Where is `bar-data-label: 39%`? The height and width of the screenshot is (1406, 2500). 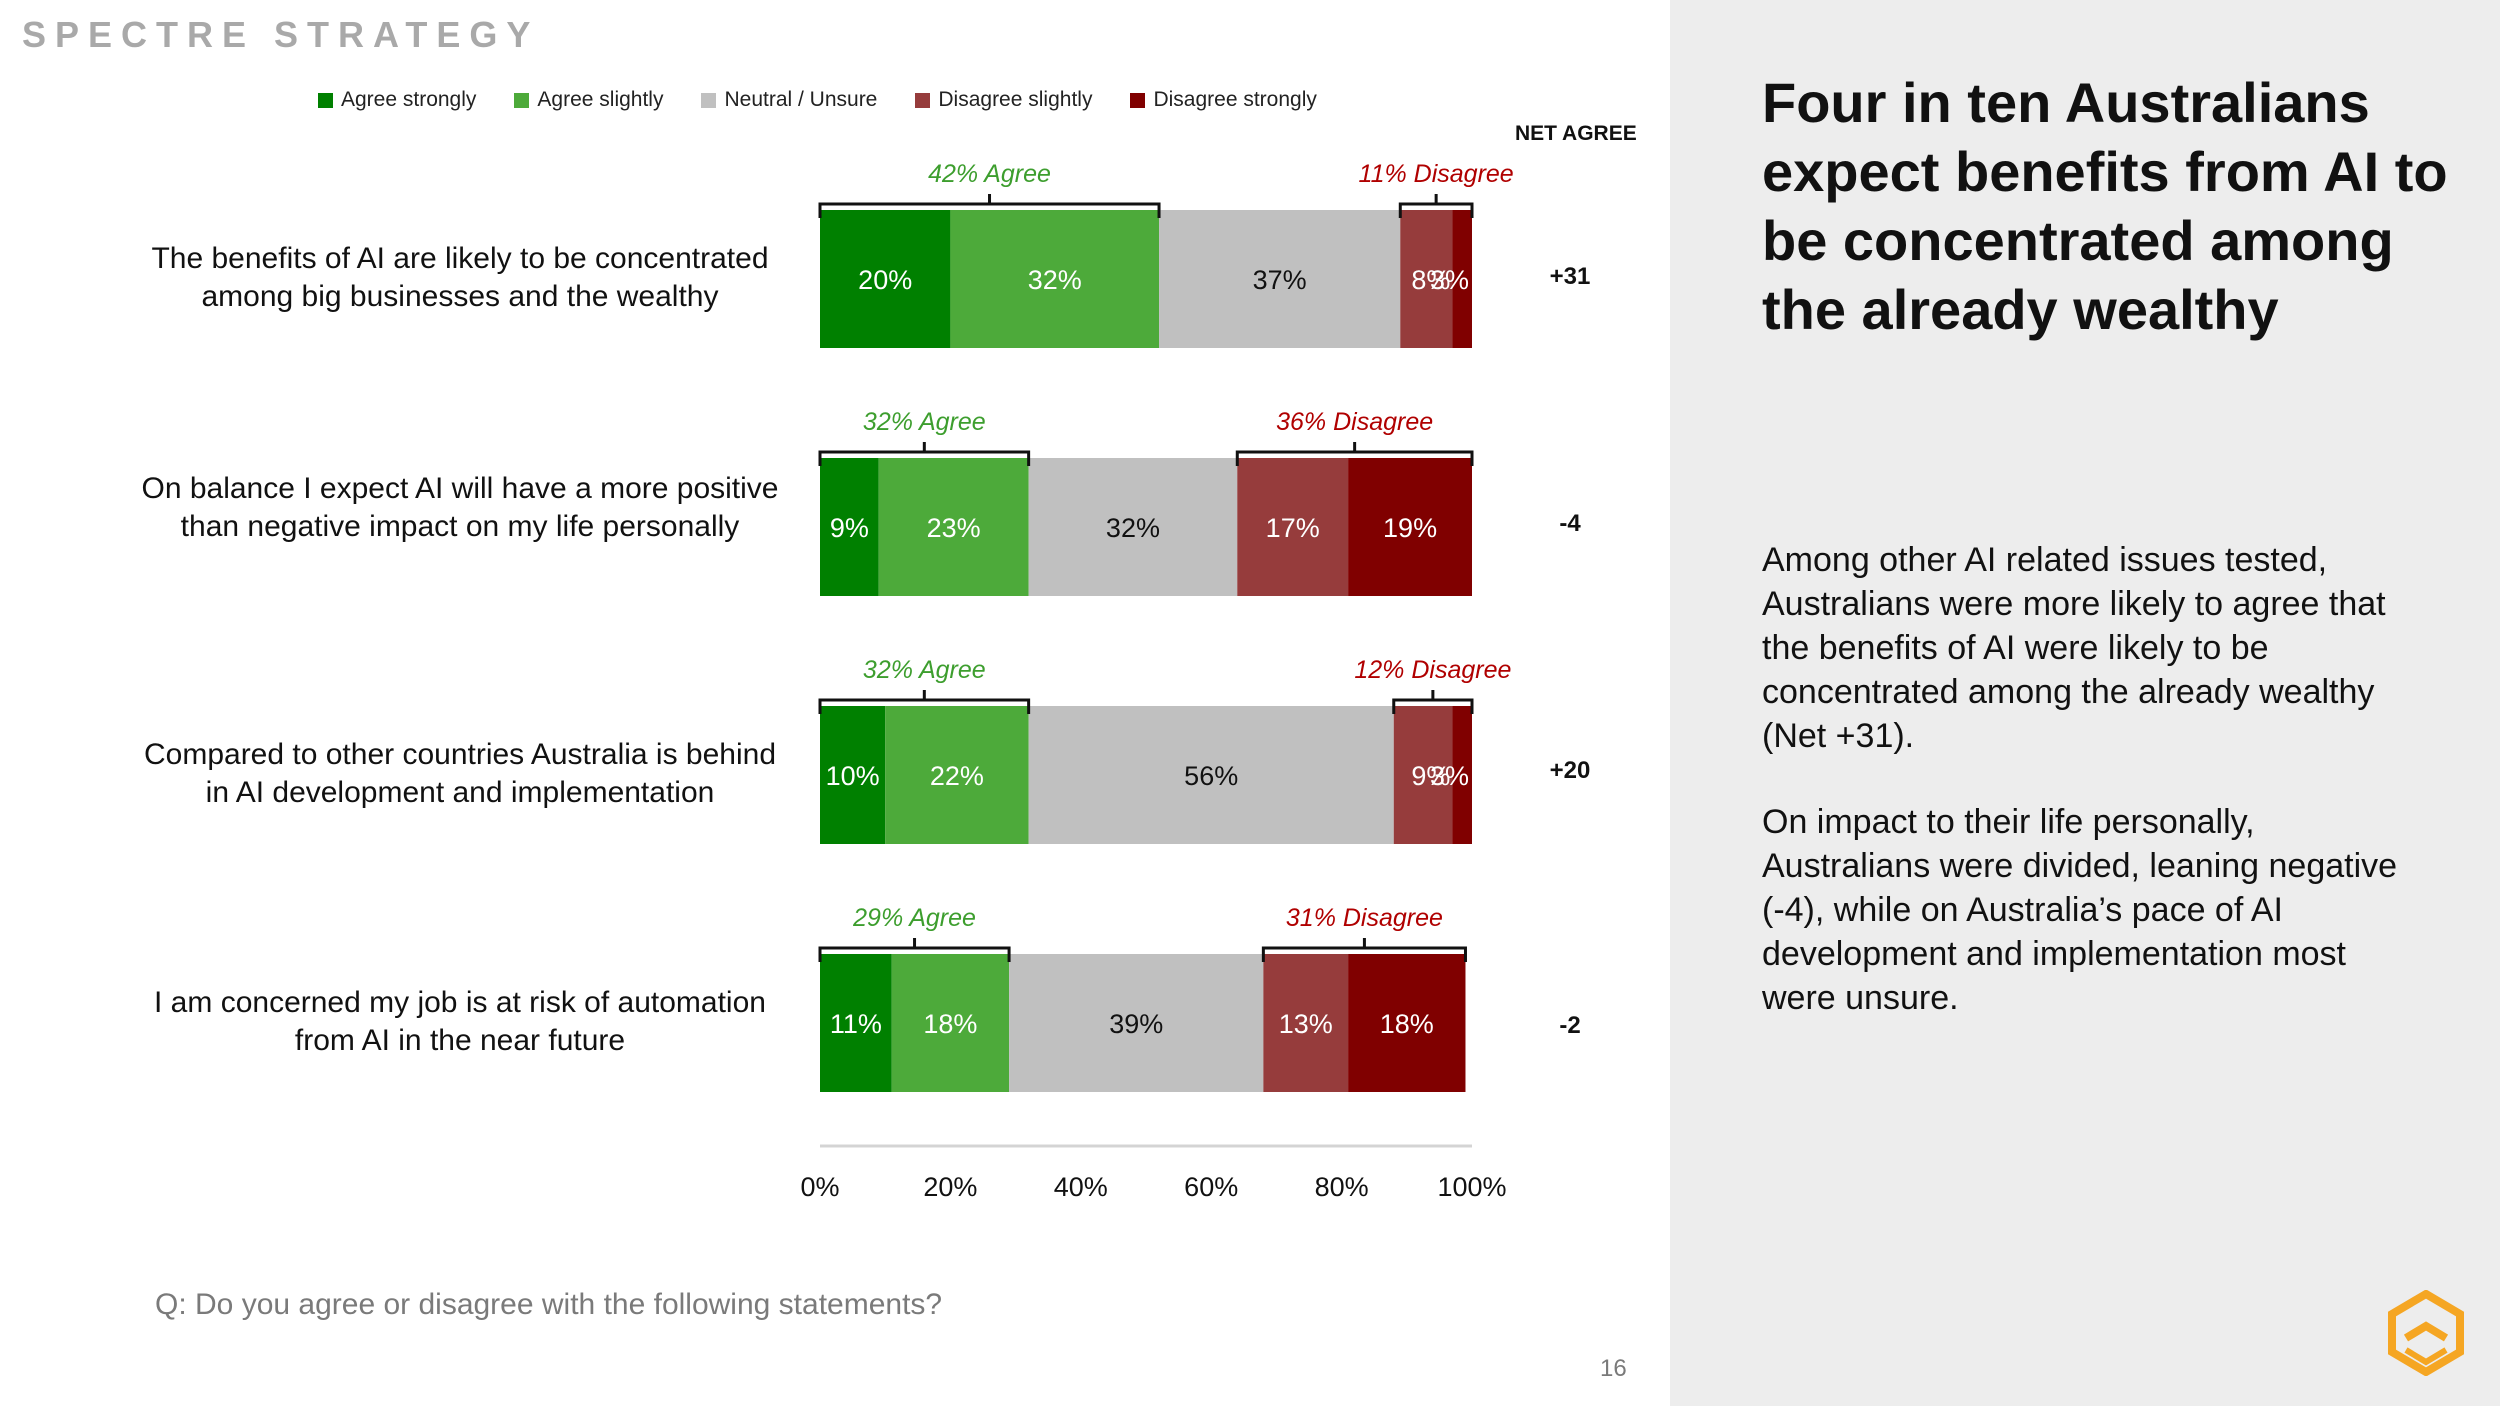
bar-data-label: 39% is located at coordinates (1136, 1024).